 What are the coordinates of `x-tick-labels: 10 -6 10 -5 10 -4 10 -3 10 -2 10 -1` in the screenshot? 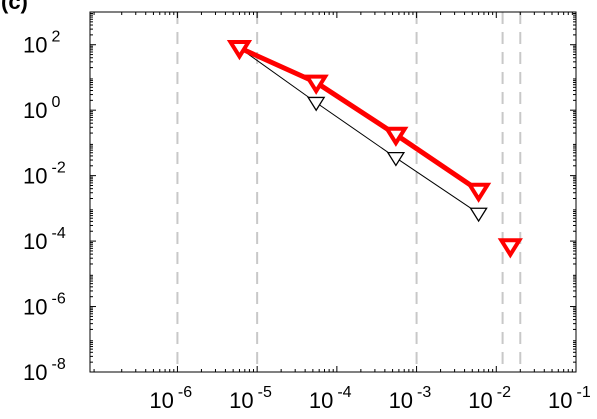 It's located at (369, 398).